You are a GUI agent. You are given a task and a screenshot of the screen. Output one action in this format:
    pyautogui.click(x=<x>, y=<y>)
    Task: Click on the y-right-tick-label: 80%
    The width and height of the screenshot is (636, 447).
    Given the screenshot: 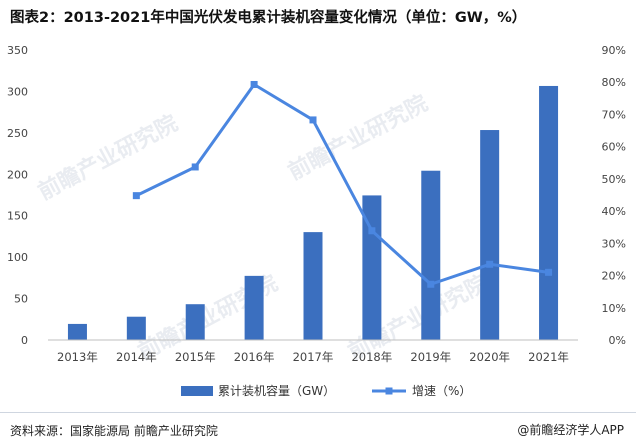 What is the action you would take?
    pyautogui.click(x=614, y=82)
    